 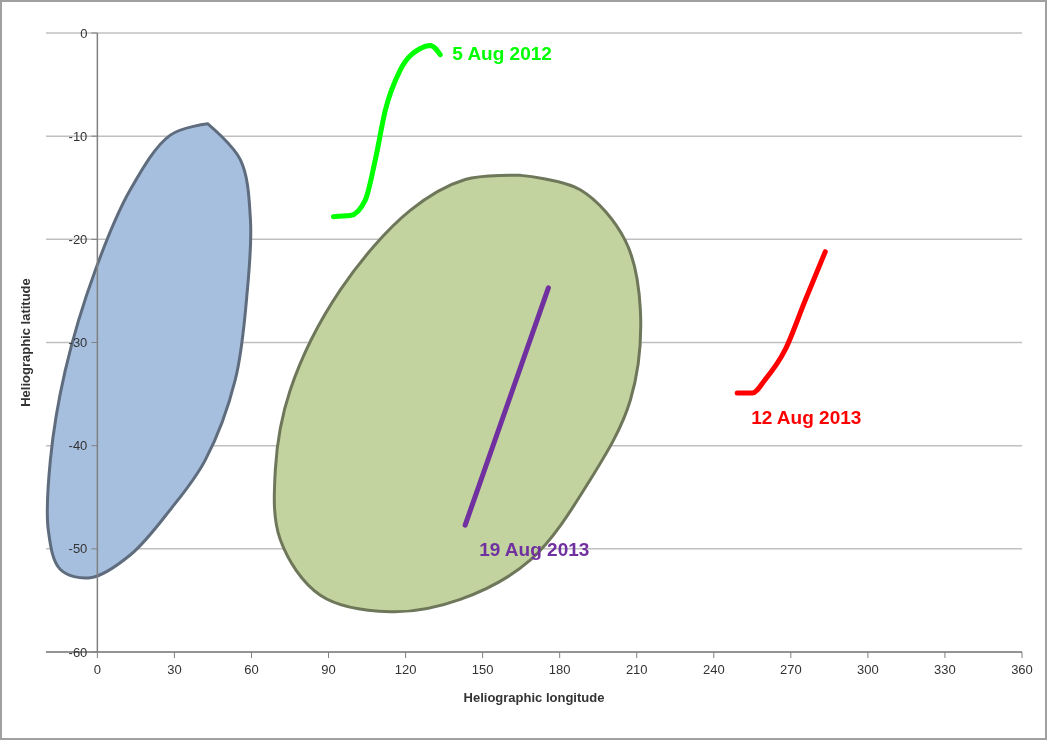 I want to click on x-tick-label: 60, so click(x=251, y=669).